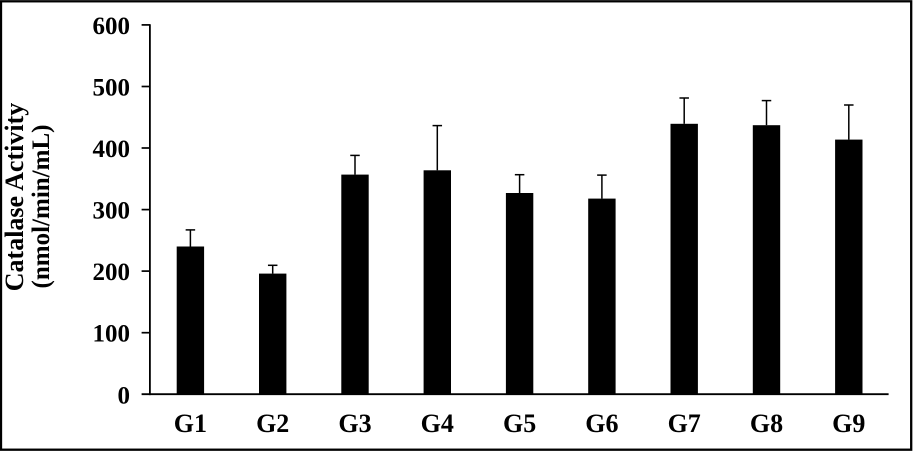 This screenshot has width=914, height=452. What do you see at coordinates (354, 423) in the screenshot?
I see `svg-text: G3` at bounding box center [354, 423].